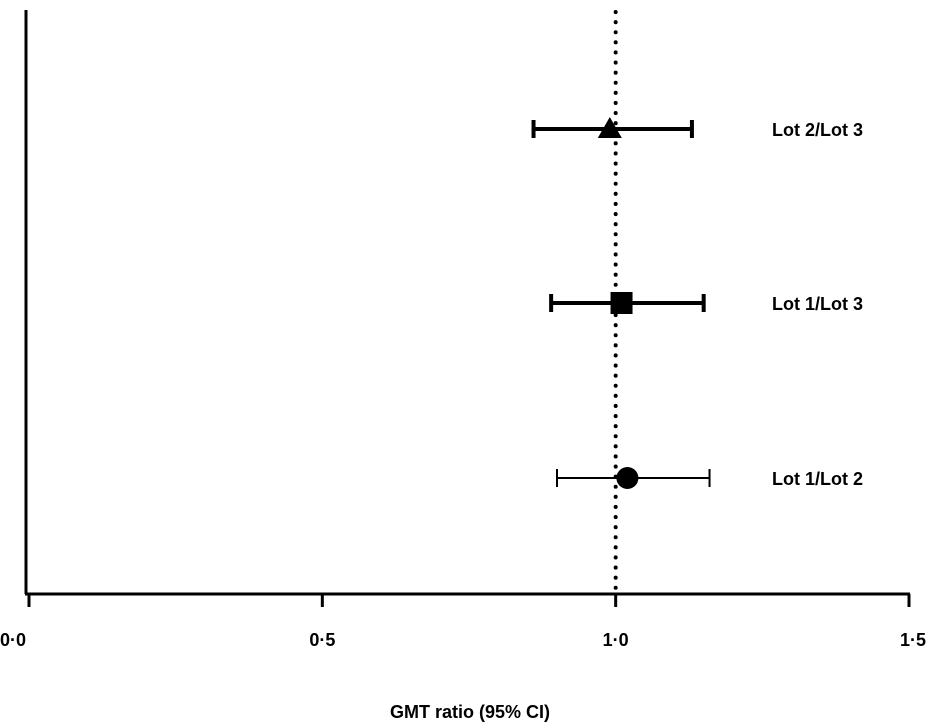  Describe the element at coordinates (609, 127) in the screenshot. I see `triangle-marker` at that location.